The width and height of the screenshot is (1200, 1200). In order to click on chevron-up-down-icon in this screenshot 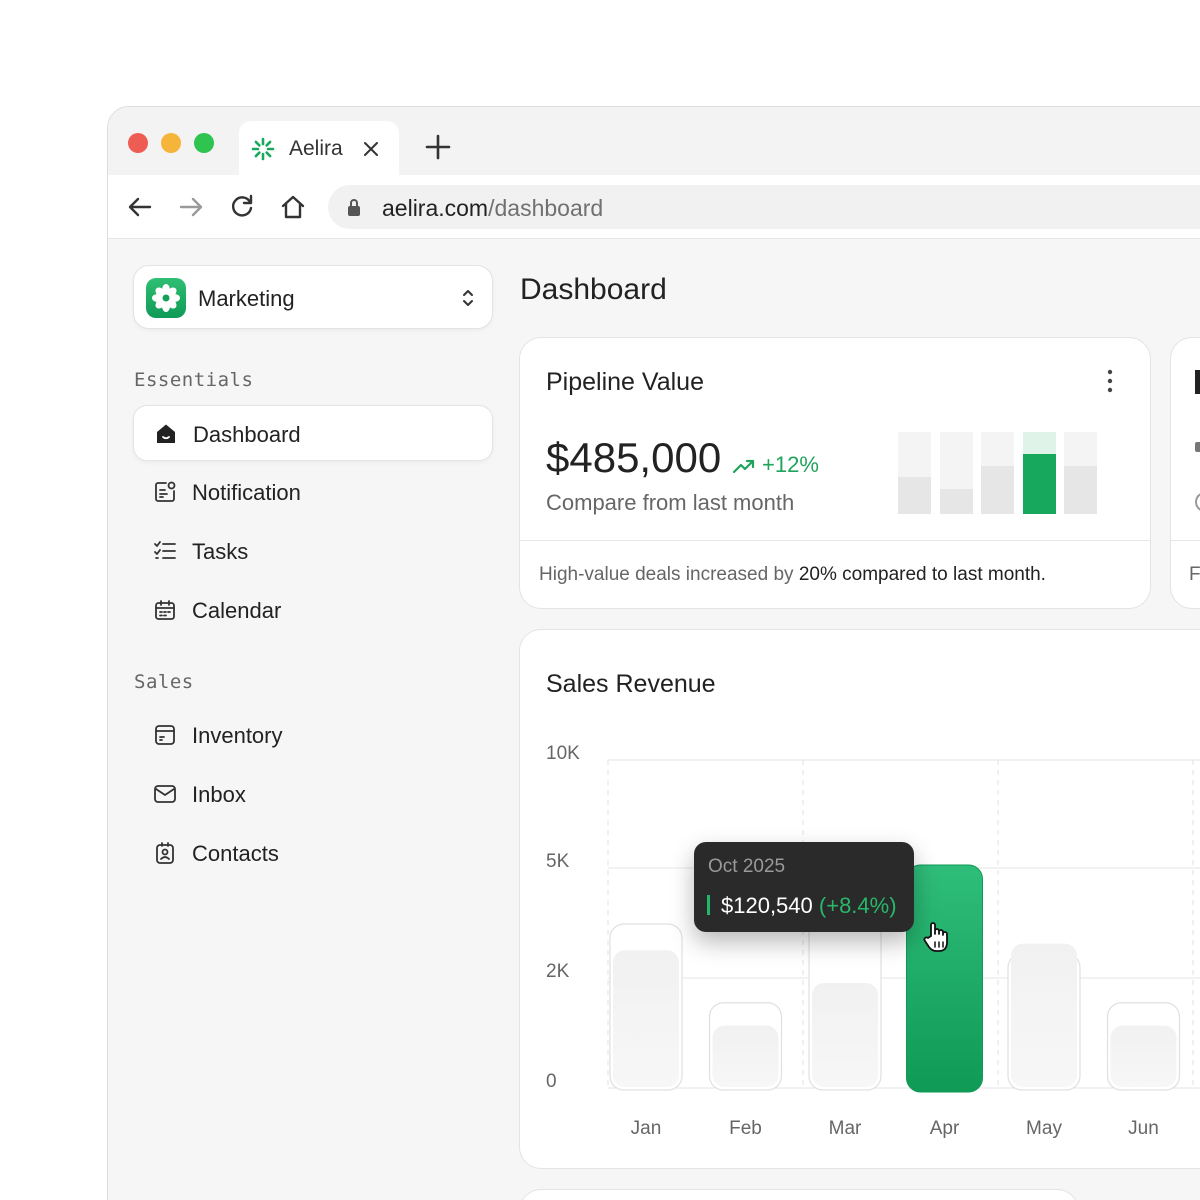, I will do `click(468, 298)`.